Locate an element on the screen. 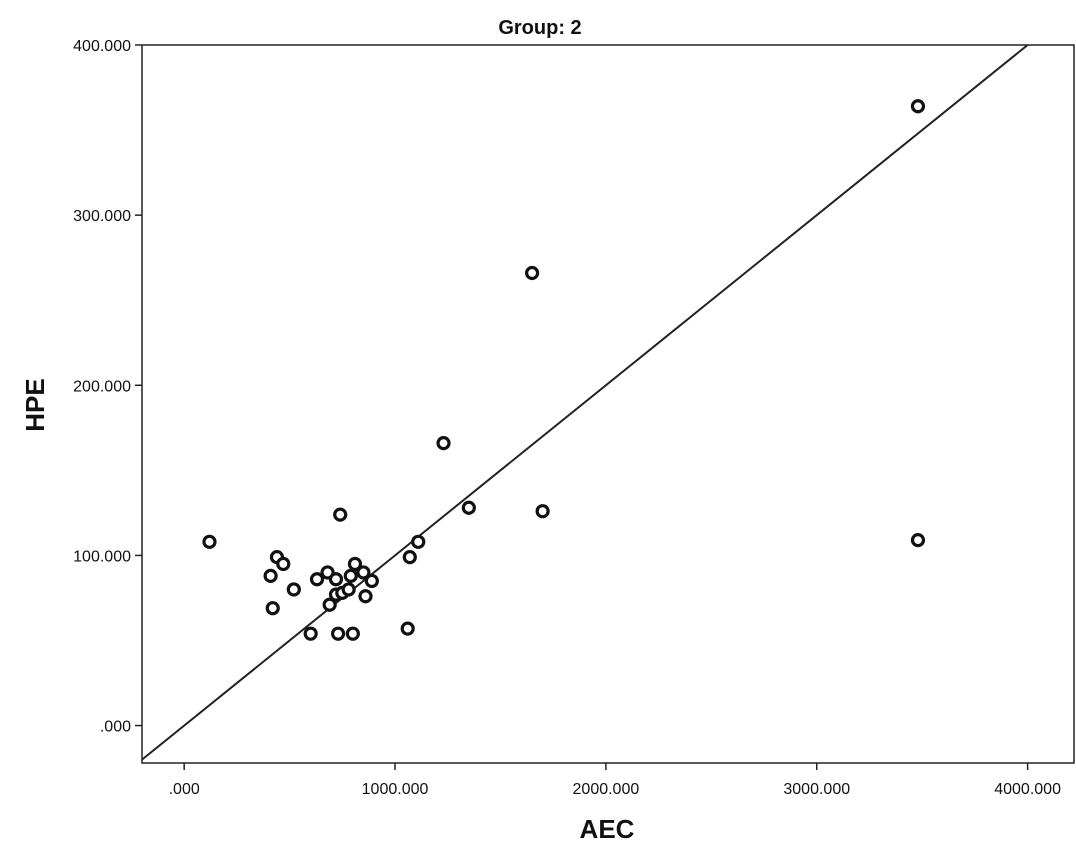 The width and height of the screenshot is (1076, 860). y-tick-label: .000 is located at coordinates (115, 727).